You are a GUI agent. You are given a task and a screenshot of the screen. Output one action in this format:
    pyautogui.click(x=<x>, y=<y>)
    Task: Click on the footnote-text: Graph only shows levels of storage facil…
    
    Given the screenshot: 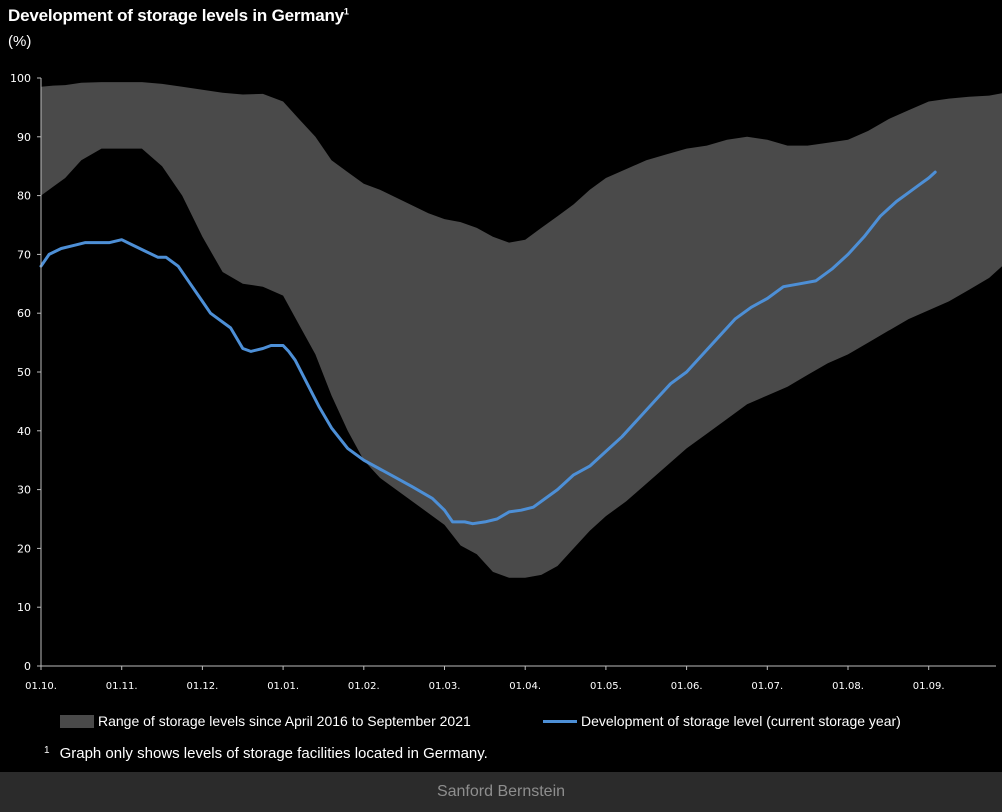 What is the action you would take?
    pyautogui.click(x=273, y=753)
    